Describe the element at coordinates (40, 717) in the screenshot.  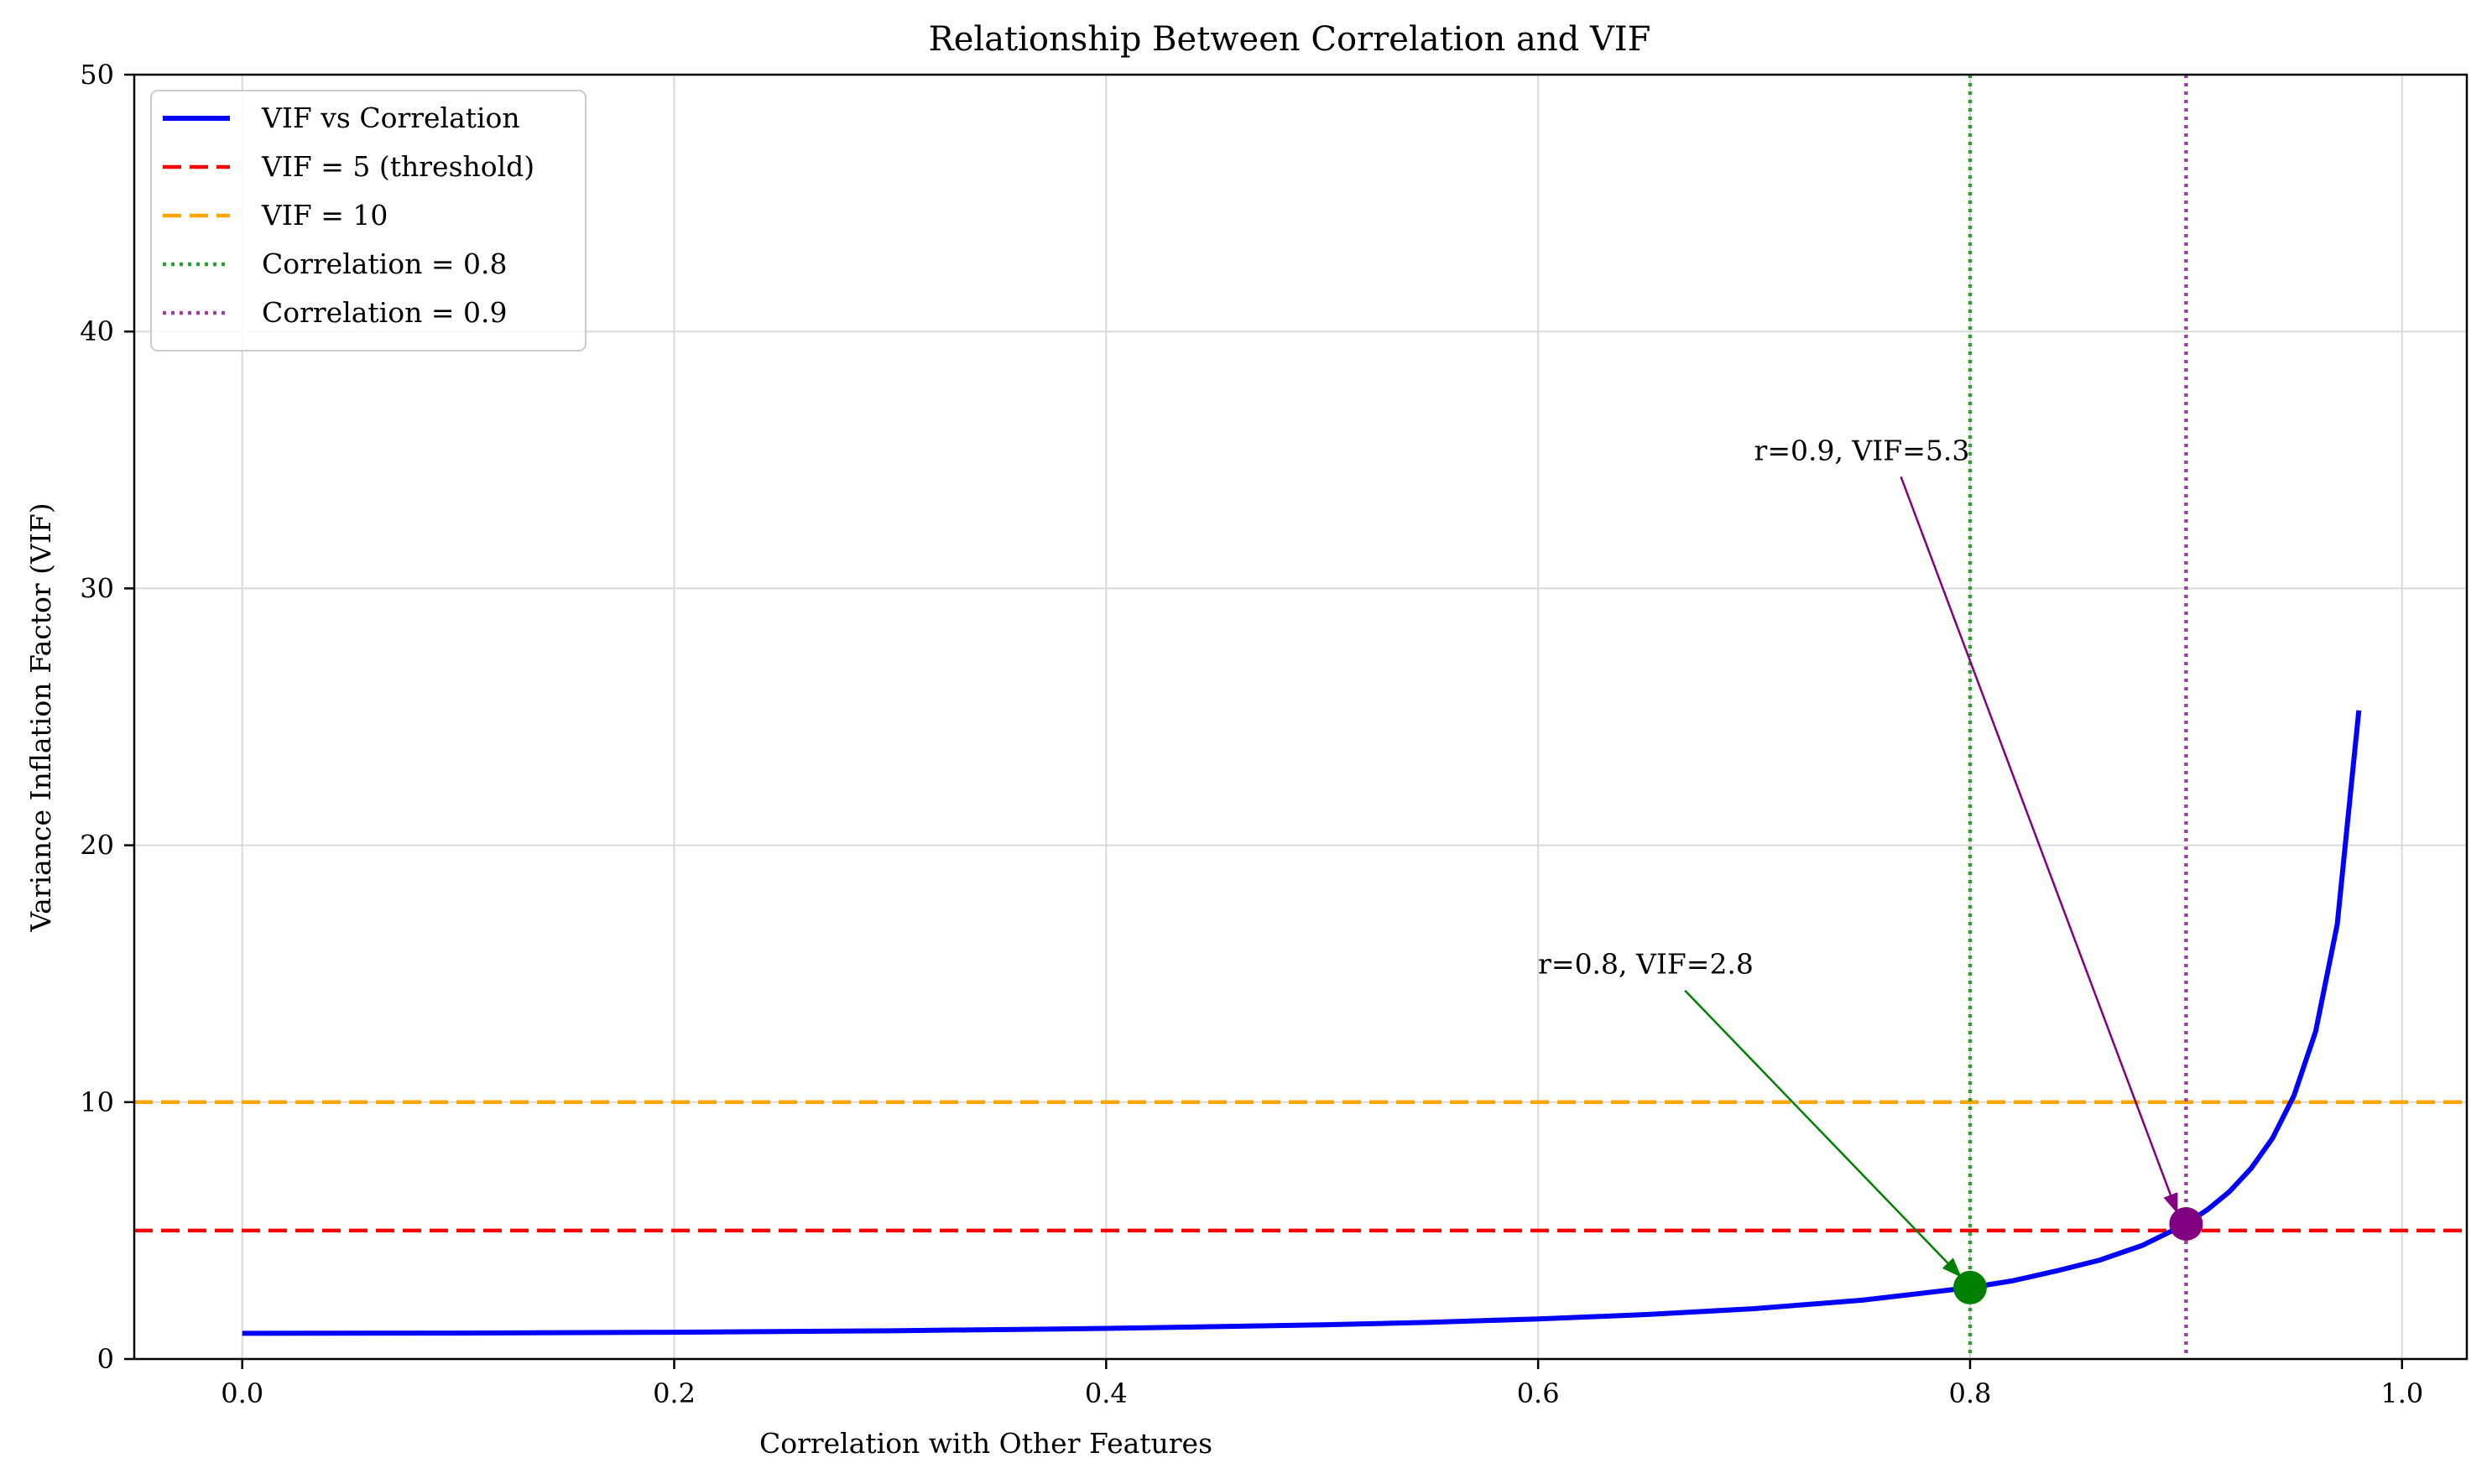
I see `y-axis-label: Variance Inflation Factor (VIF)` at that location.